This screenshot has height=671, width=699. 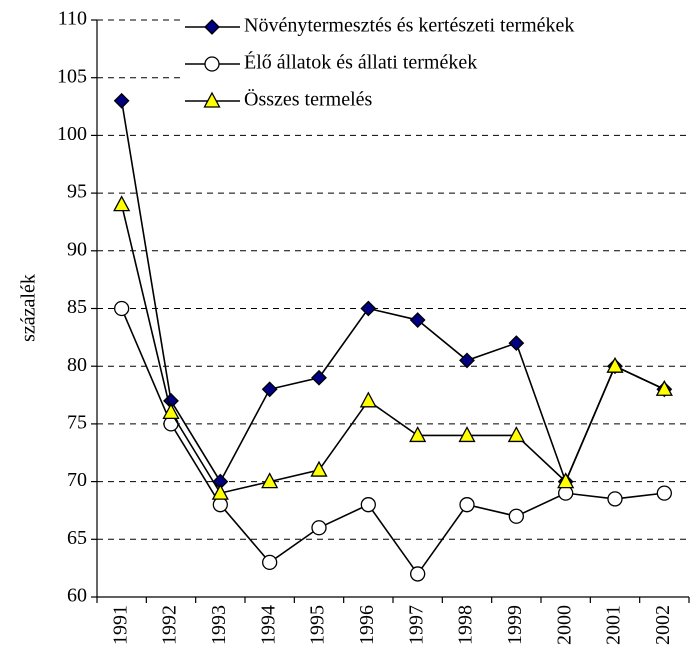 What do you see at coordinates (219, 625) in the screenshot?
I see `x-tick-label: 1993` at bounding box center [219, 625].